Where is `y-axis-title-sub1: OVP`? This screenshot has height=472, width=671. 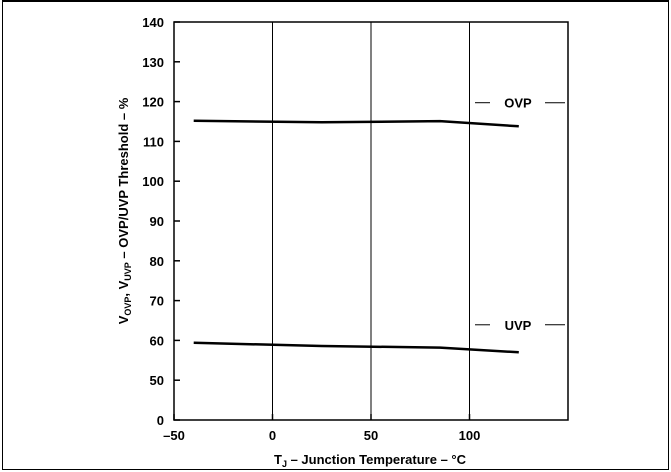
y-axis-title-sub1: OVP is located at coordinates (128, 306).